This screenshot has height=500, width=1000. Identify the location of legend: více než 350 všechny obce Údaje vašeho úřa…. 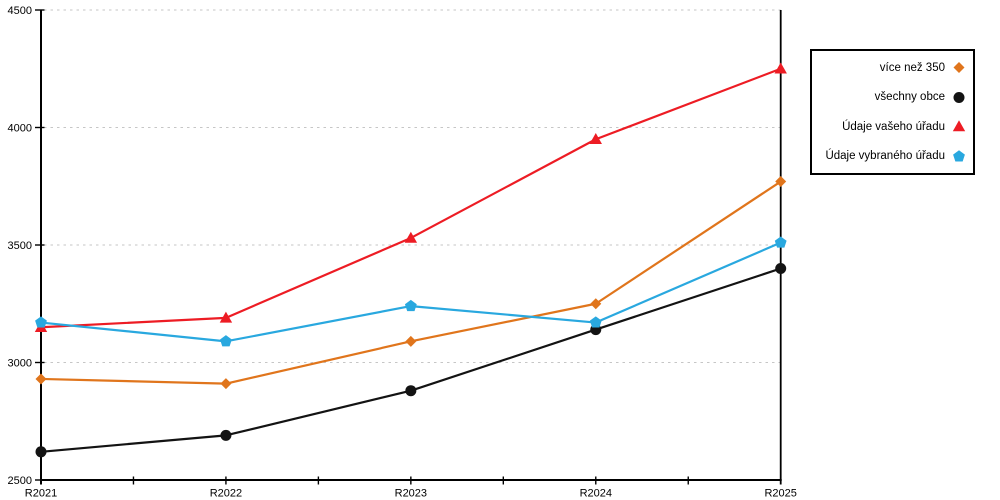
(892, 112).